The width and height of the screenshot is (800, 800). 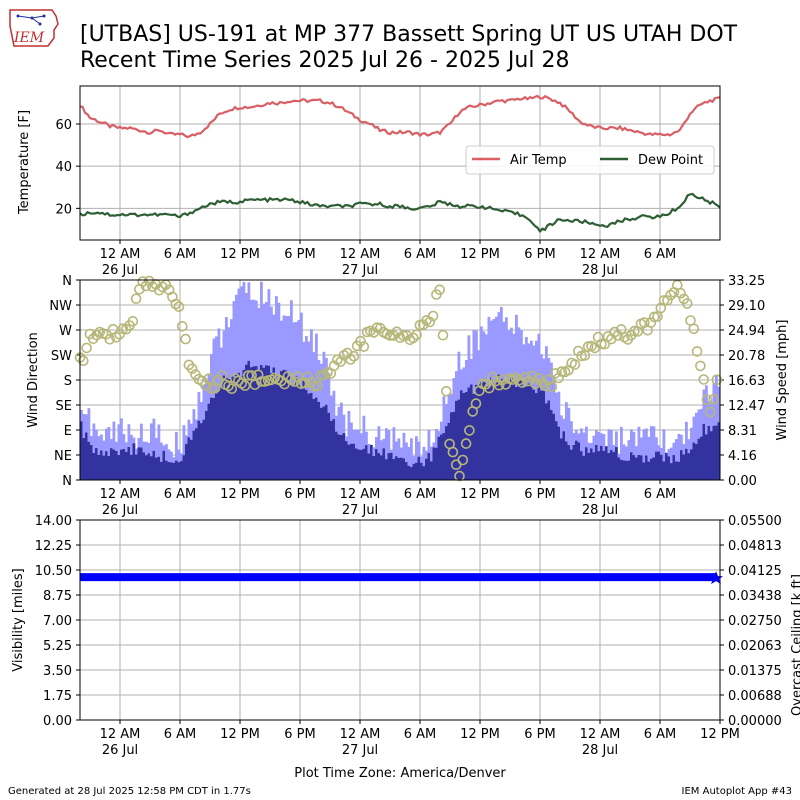 What do you see at coordinates (18, 619) in the screenshot?
I see `y-axis-label: Visibility [miles]` at bounding box center [18, 619].